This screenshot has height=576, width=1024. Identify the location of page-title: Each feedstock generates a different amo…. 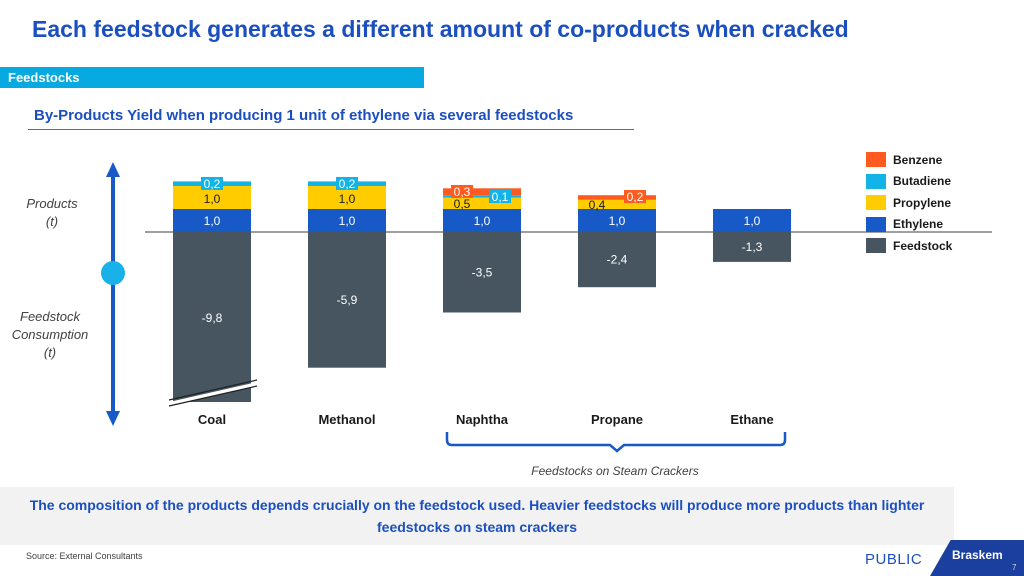
(440, 29).